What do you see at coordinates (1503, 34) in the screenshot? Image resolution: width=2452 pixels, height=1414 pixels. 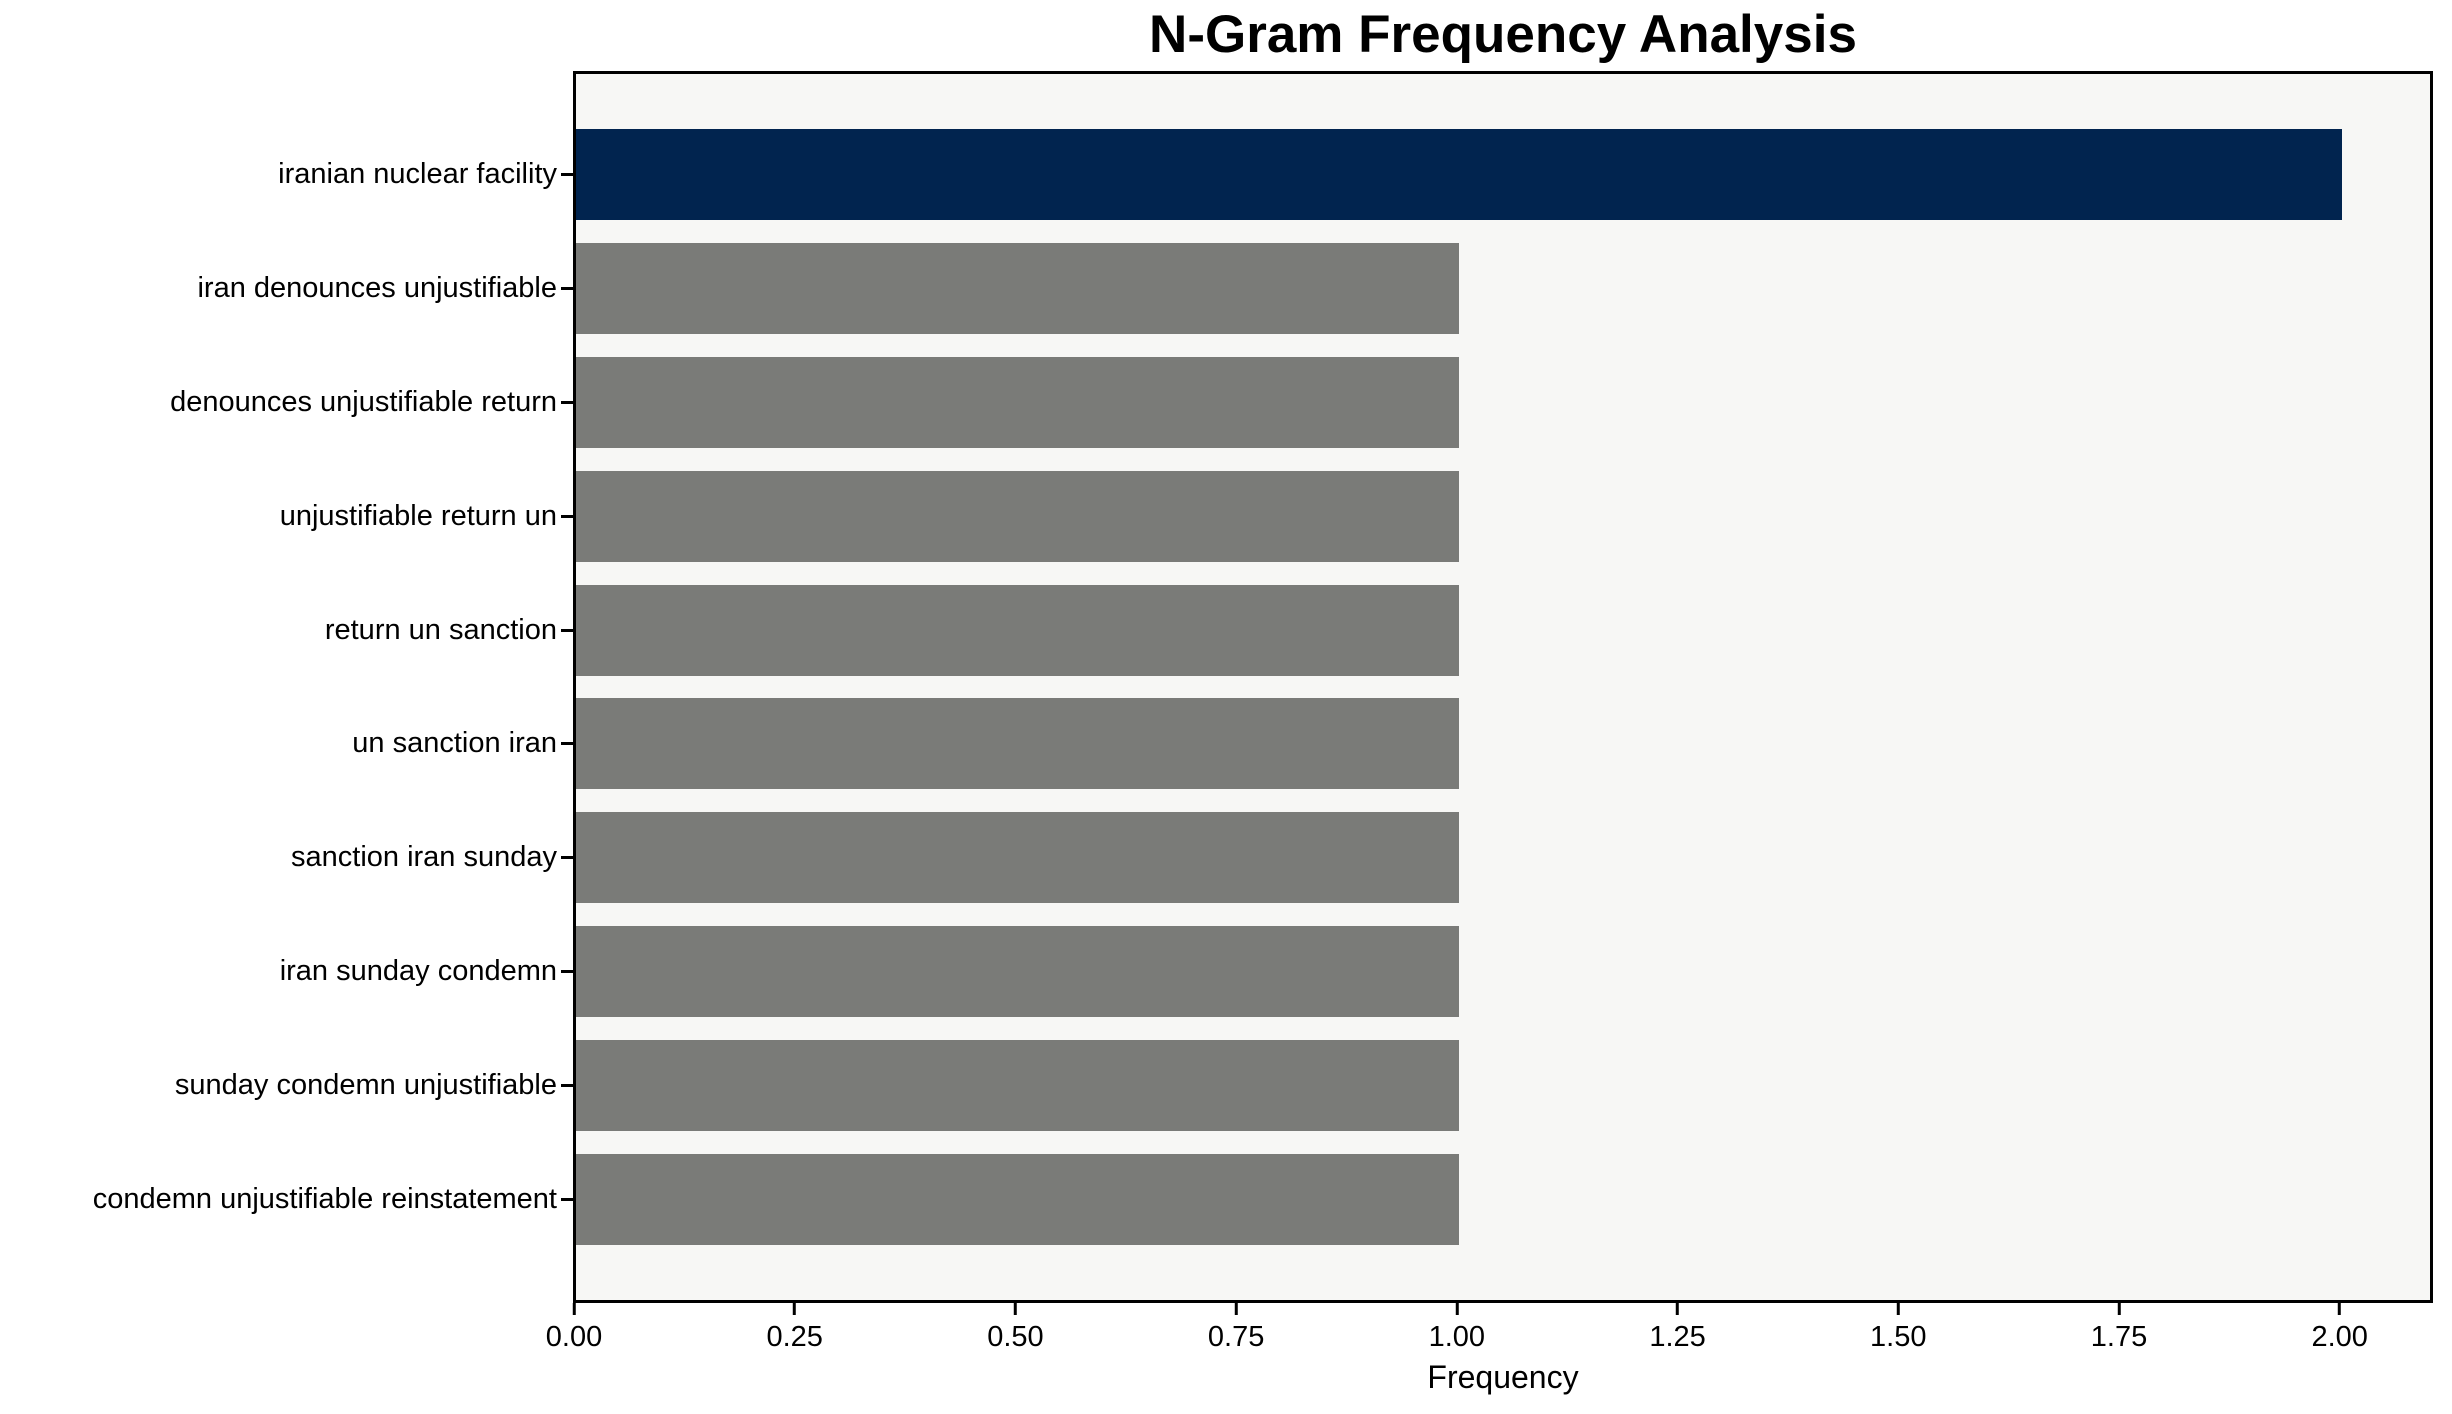 I see `chart-title: N-Gram Frequency Analysis` at bounding box center [1503, 34].